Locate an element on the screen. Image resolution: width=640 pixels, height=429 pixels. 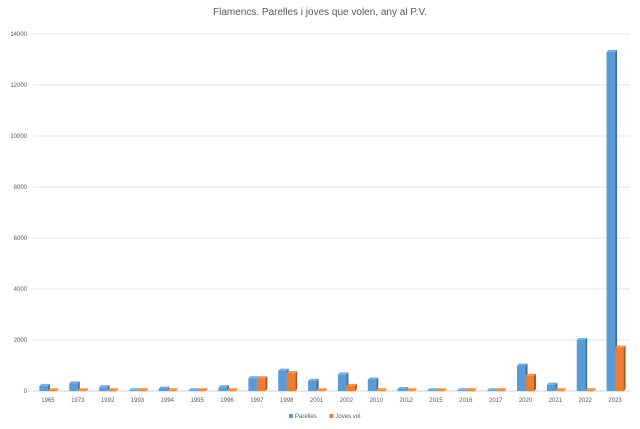
bar-joves-2021 is located at coordinates (560, 389).